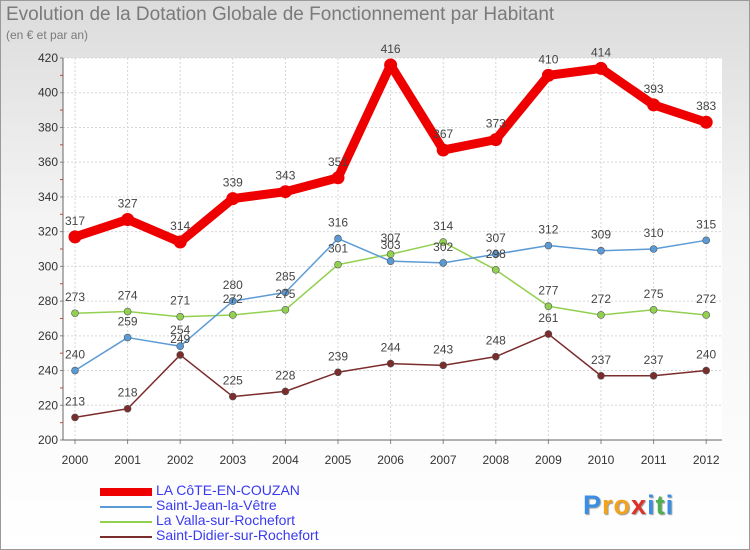  Describe the element at coordinates (233, 285) in the screenshot. I see `data-label: 280` at that location.